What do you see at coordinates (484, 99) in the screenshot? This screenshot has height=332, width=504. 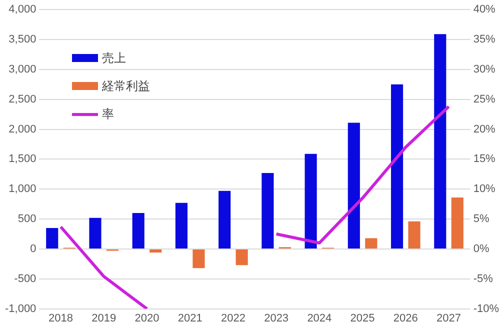 I see `y2-tick-label: 25%` at bounding box center [484, 99].